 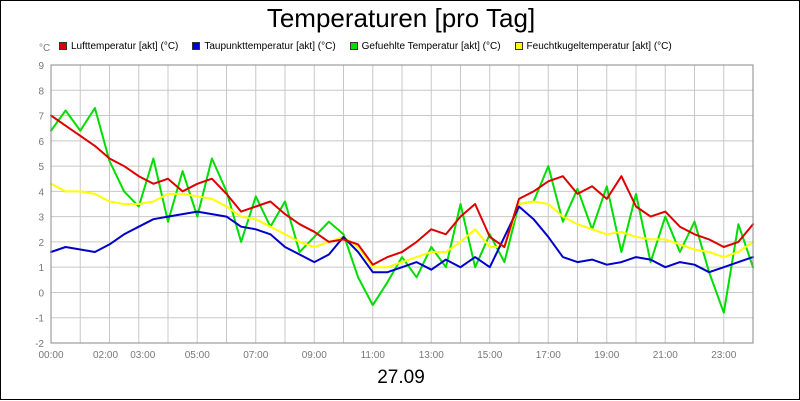 I want to click on legend-swatch-blue, so click(x=196, y=46).